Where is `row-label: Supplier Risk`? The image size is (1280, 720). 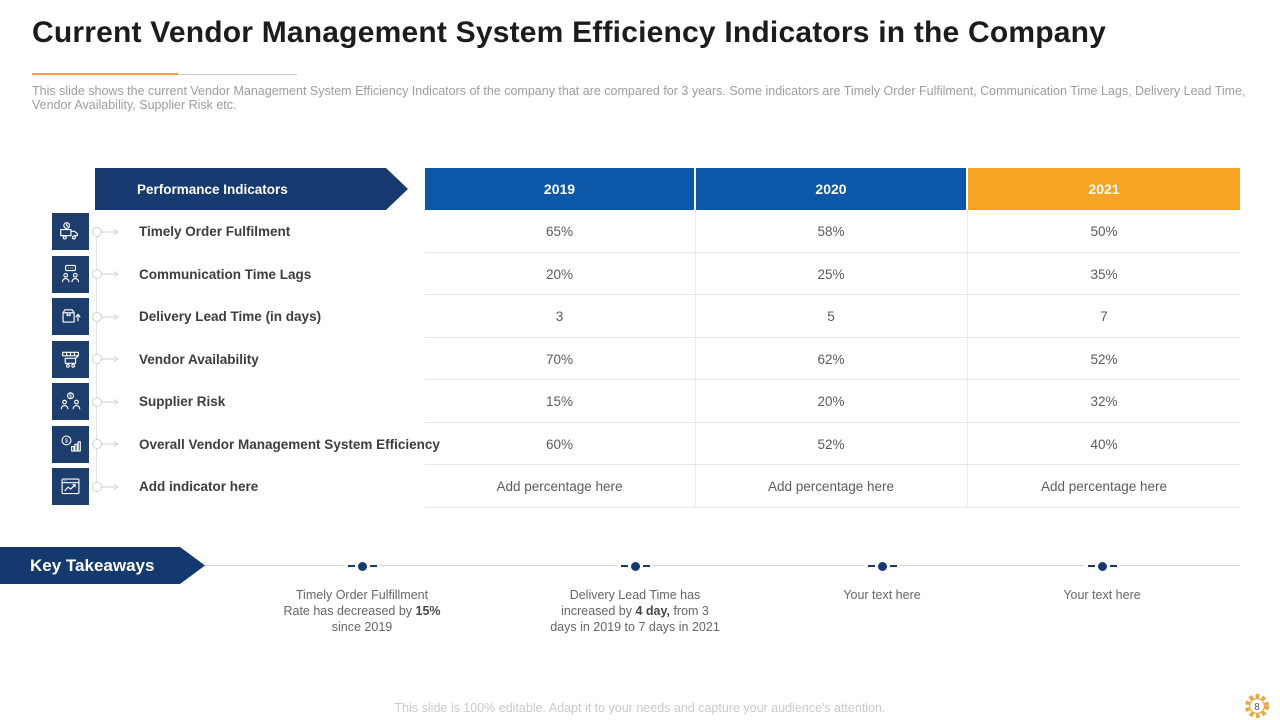
row-label: Supplier Risk is located at coordinates (182, 401).